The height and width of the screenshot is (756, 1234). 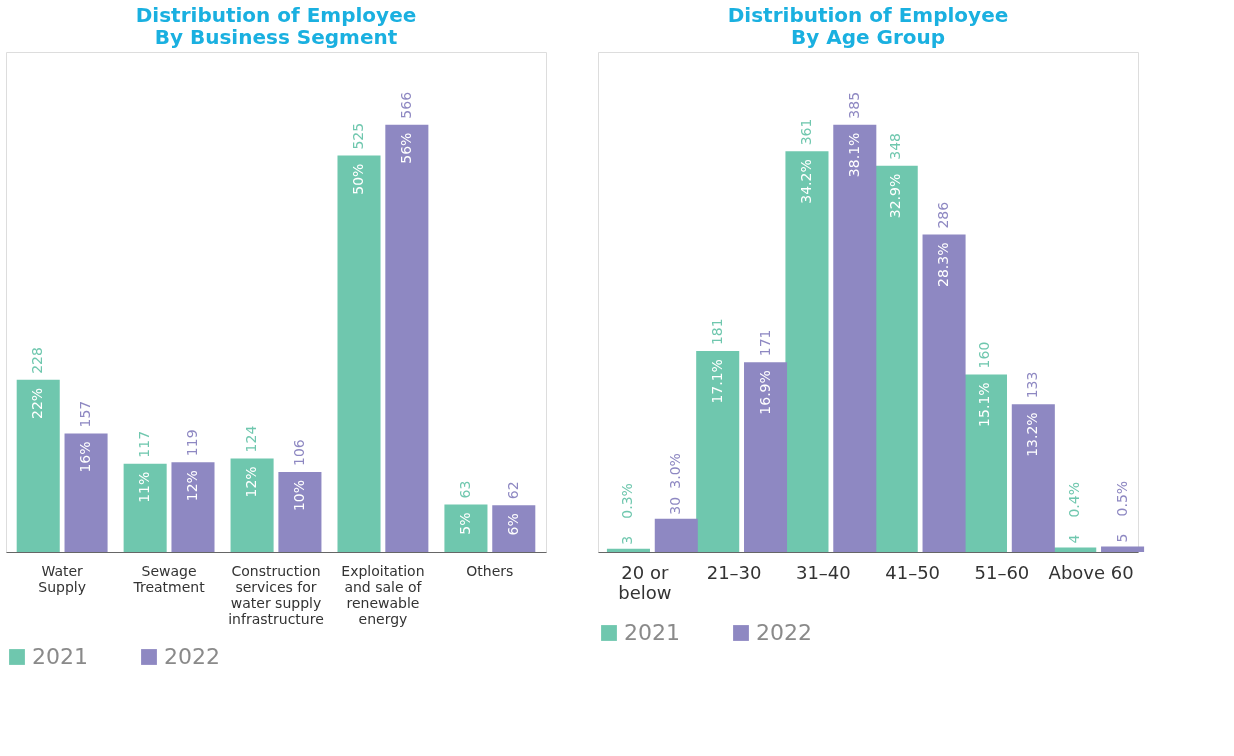 I want to click on data-label: 566, so click(x=405, y=105).